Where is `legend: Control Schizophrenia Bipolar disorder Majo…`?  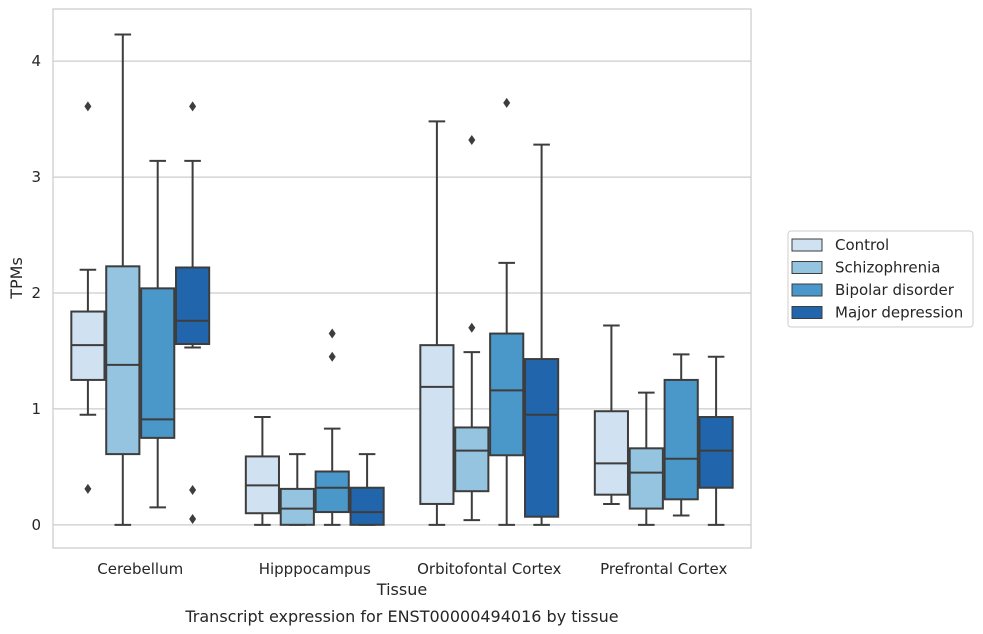 legend: Control Schizophrenia Bipolar disorder Majo… is located at coordinates (880, 279).